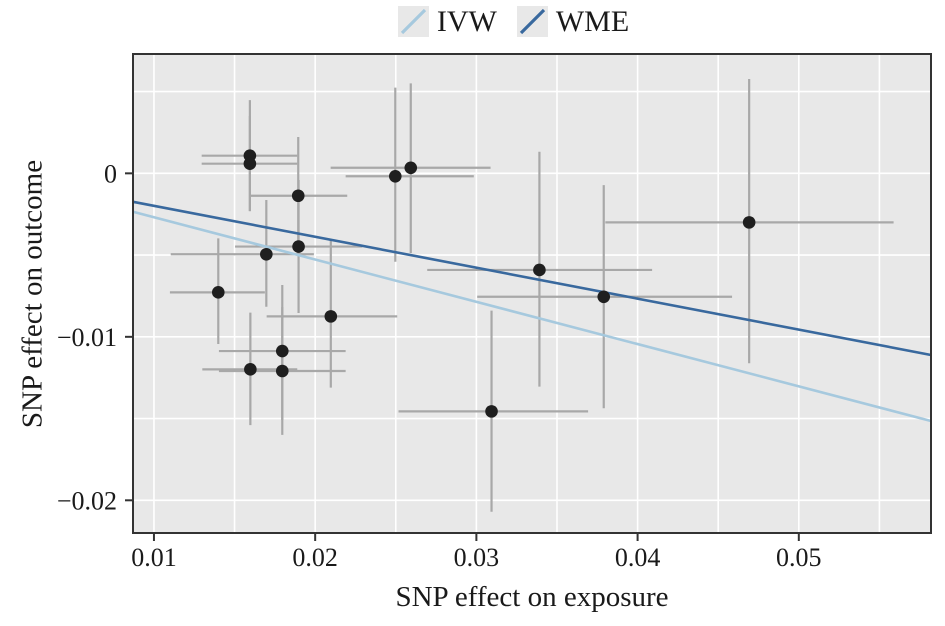 This screenshot has height=626, width=945. I want to click on x-tick-label: 0.03, so click(477, 557).